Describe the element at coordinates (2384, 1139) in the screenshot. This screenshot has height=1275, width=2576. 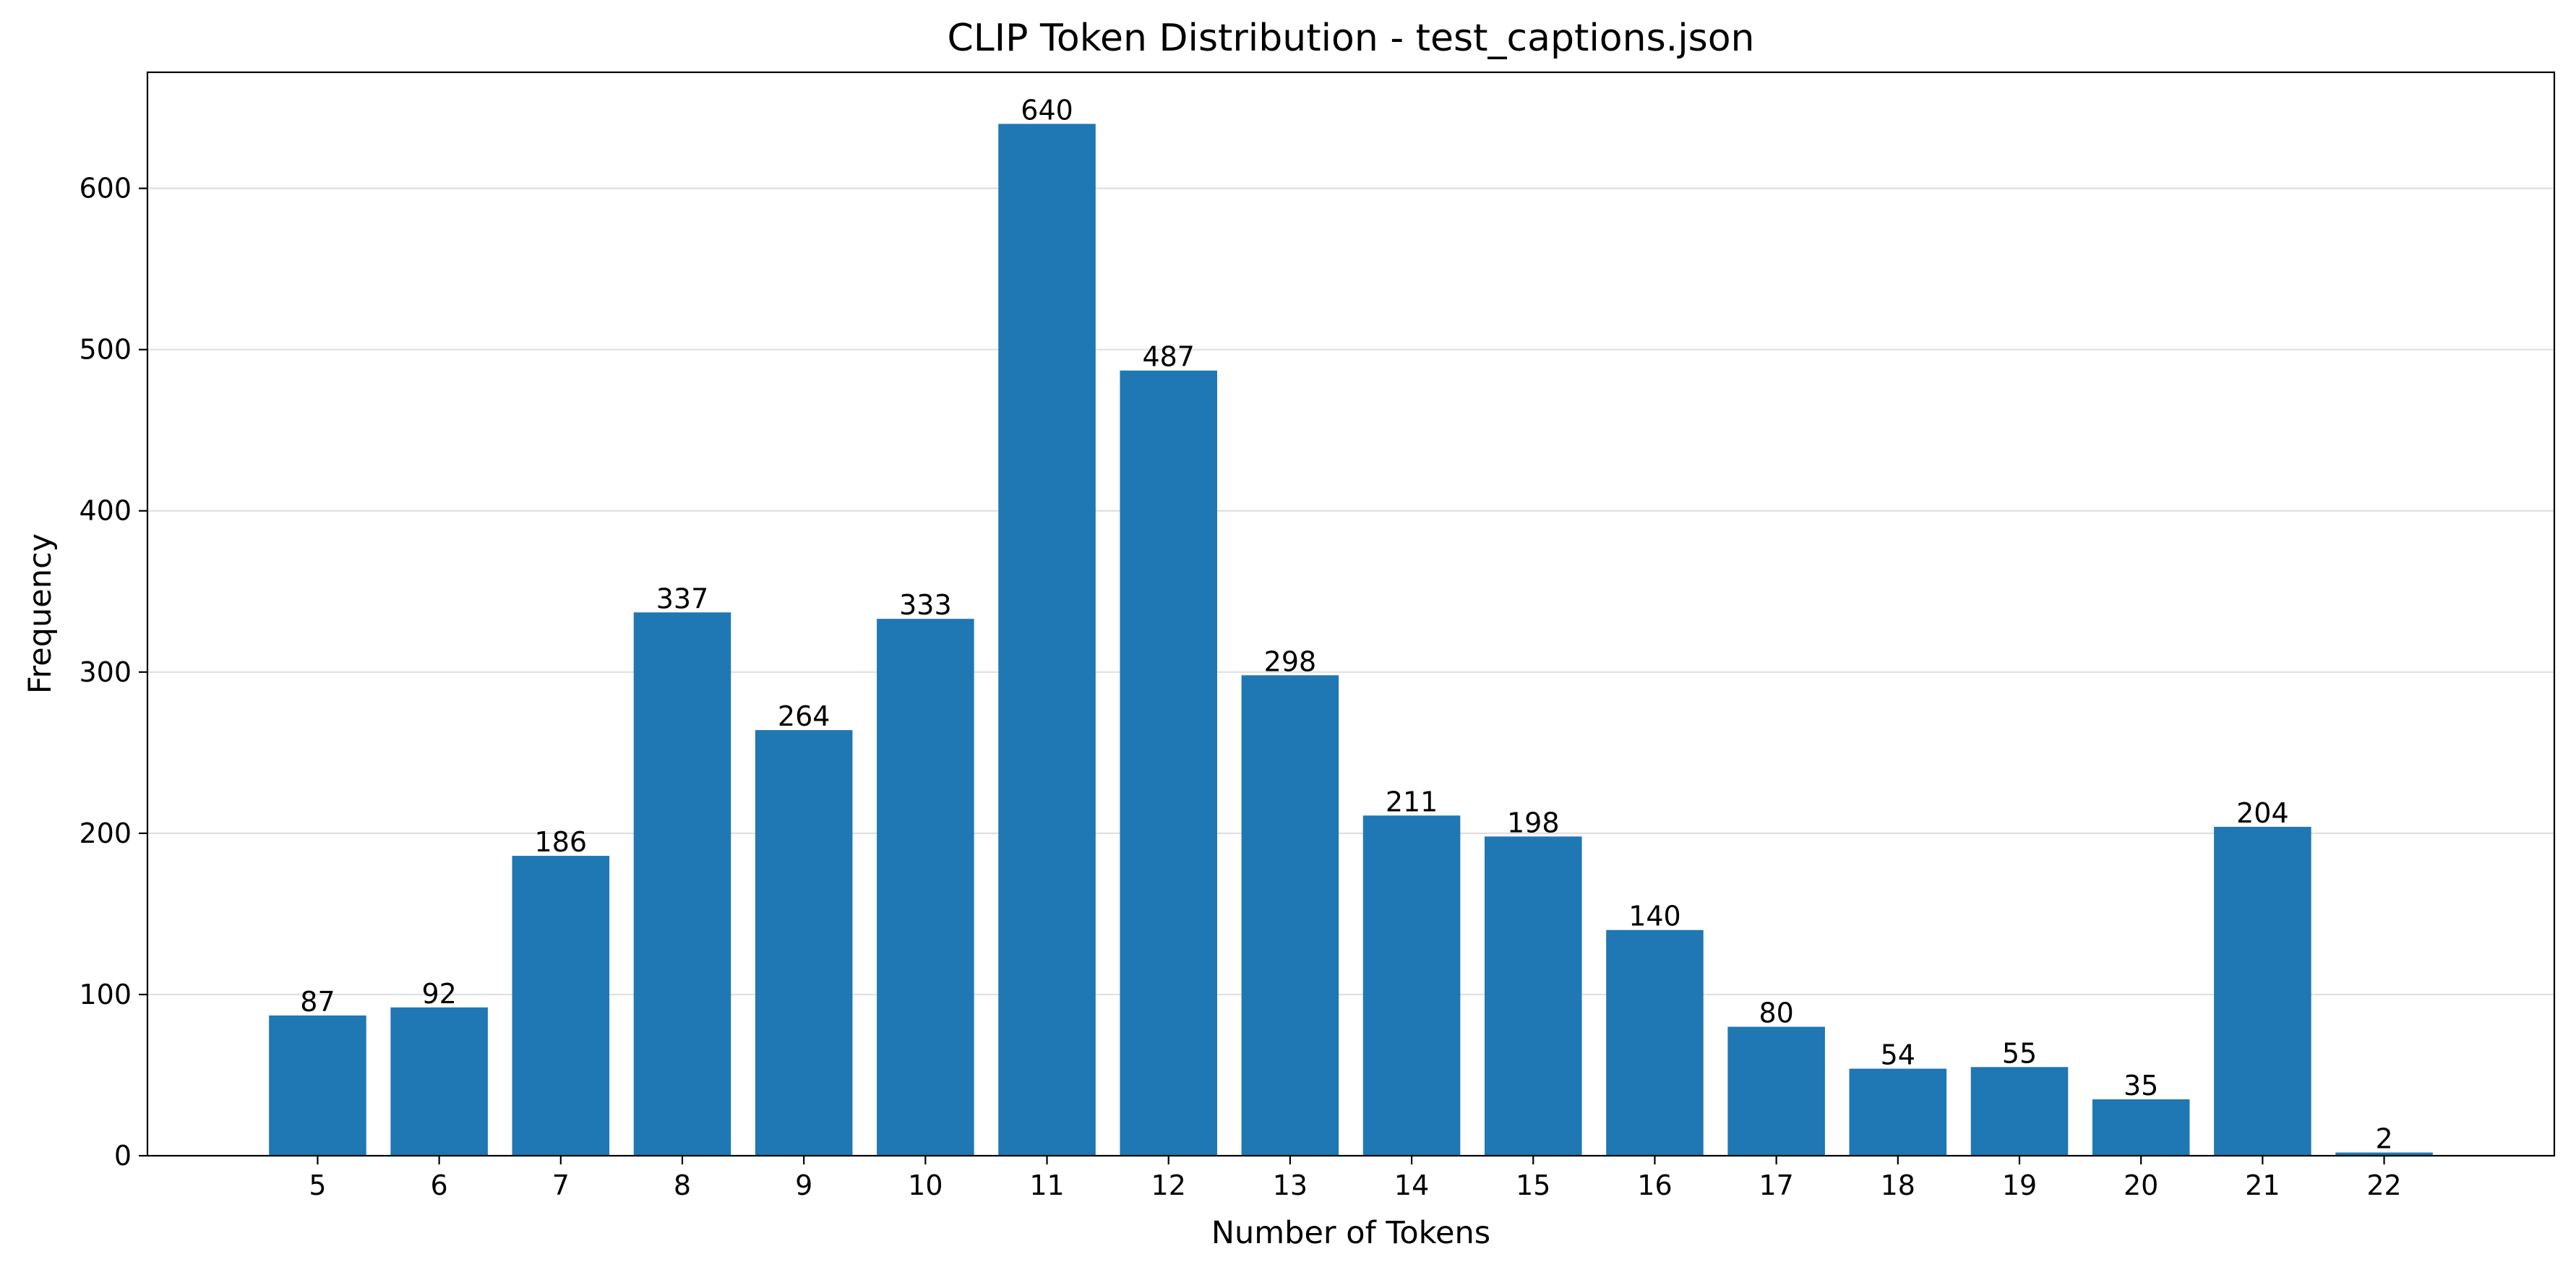
I see `bar-value-label: 2` at that location.